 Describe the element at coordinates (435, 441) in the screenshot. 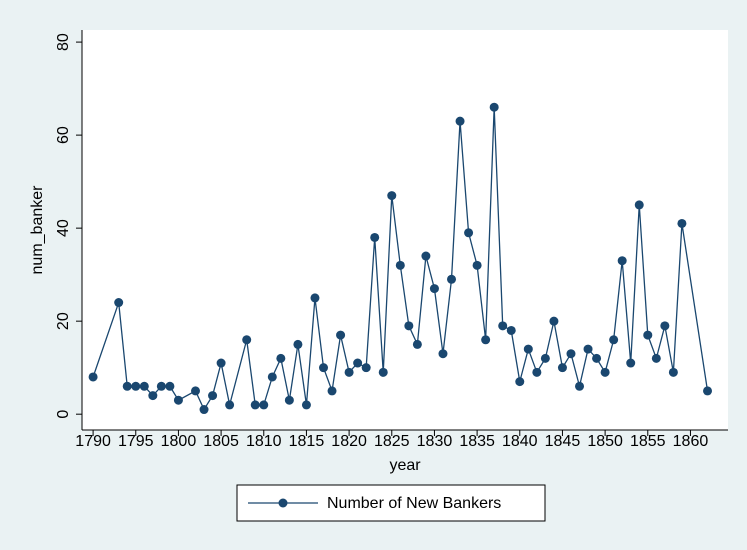

I see `x-tick-label: 1830` at that location.